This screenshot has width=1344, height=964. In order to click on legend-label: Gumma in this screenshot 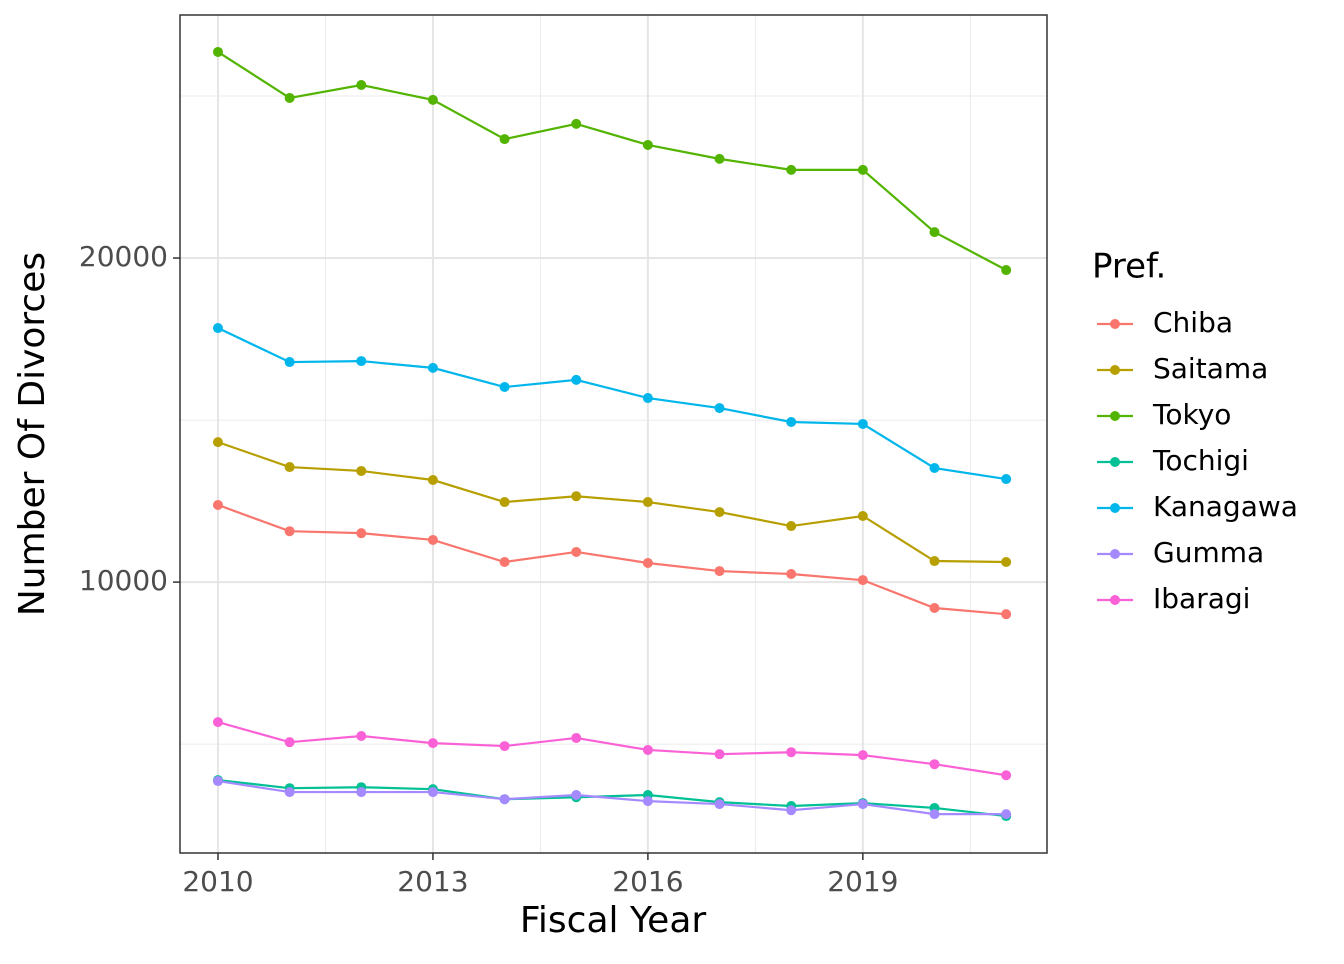, I will do `click(1208, 552)`.